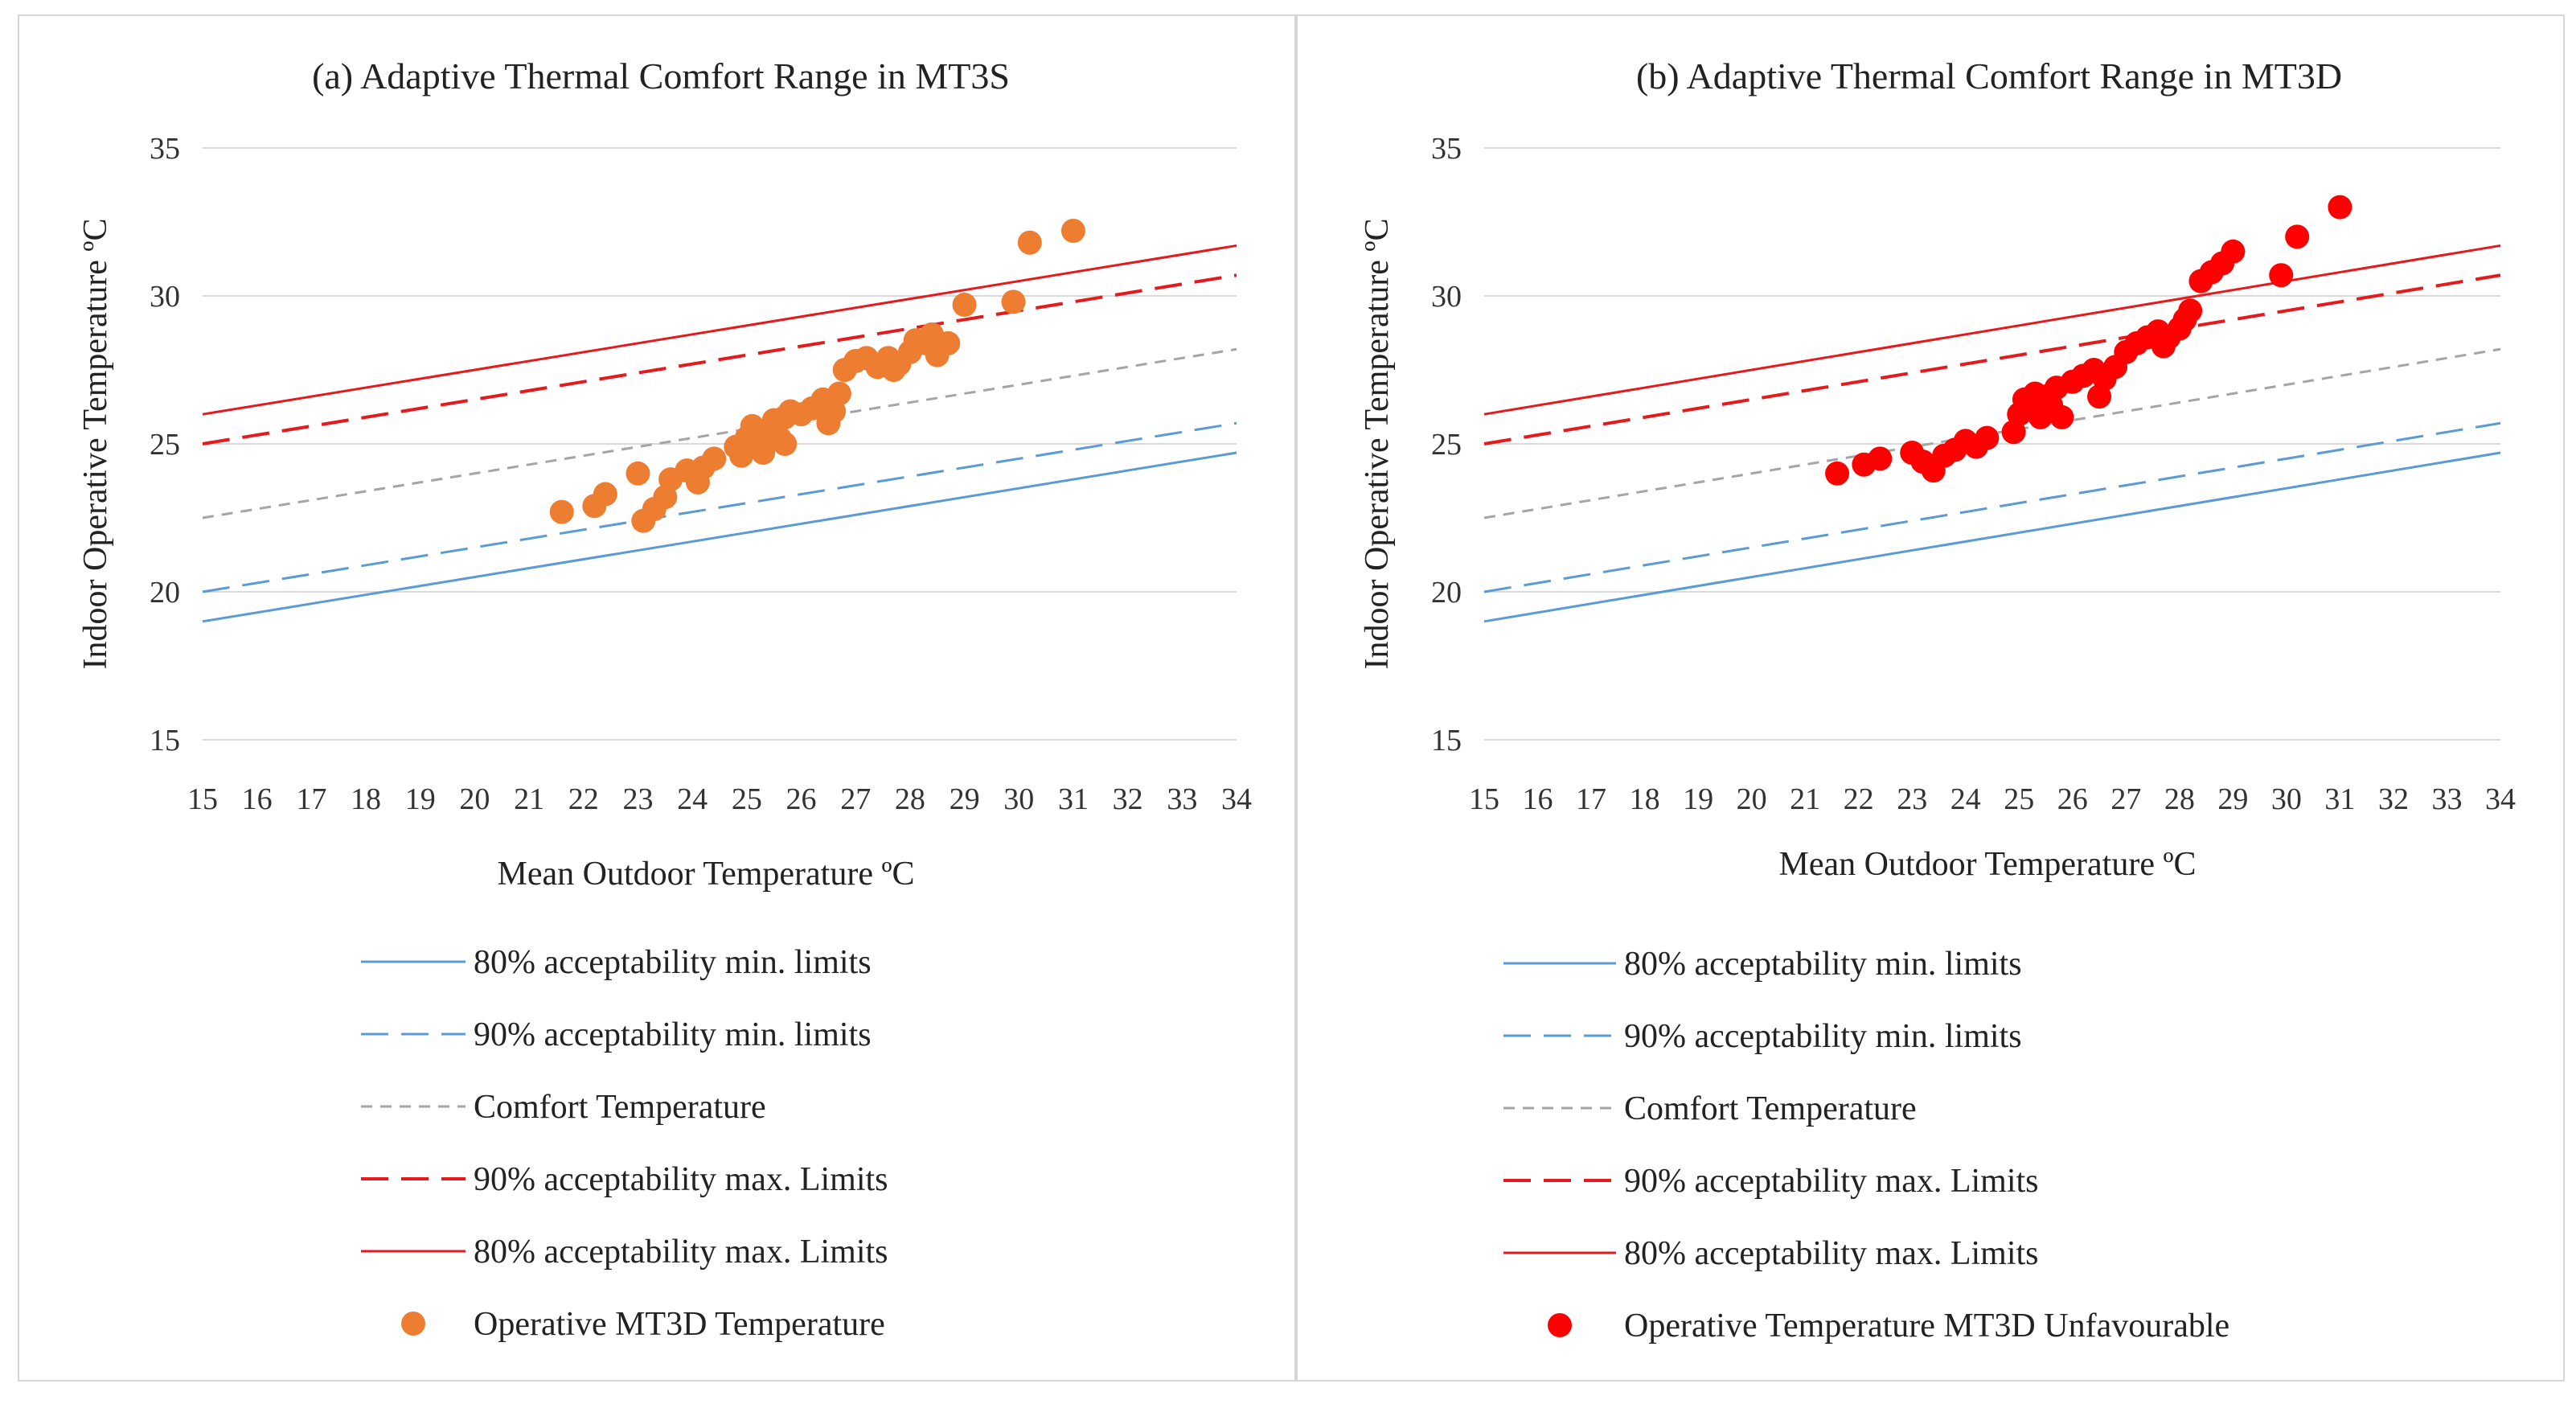 The height and width of the screenshot is (1404, 2576). Describe the element at coordinates (1236, 799) in the screenshot. I see `x-tick-label: 34` at that location.